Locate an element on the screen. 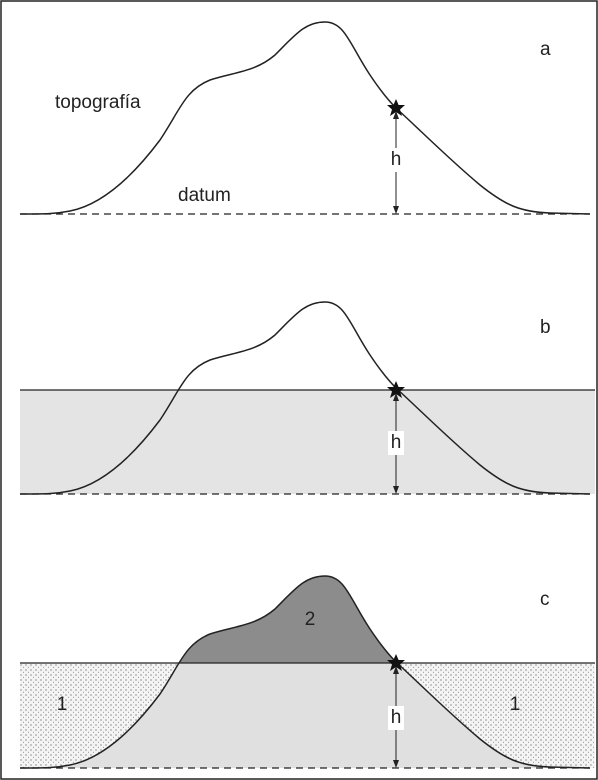  panel-label: c is located at coordinates (545, 599).